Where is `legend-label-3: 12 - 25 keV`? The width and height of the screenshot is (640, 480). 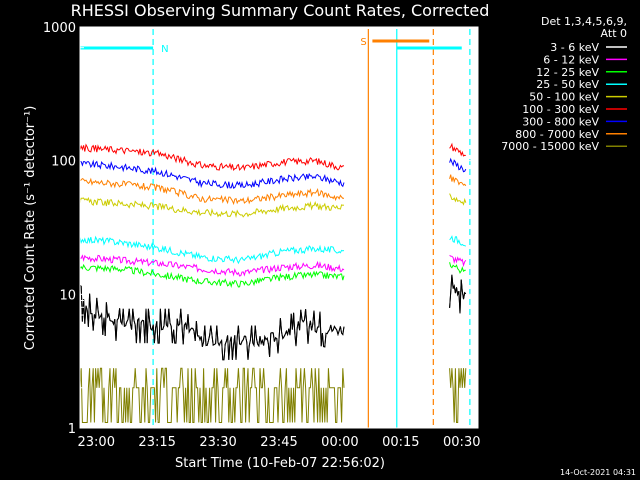 legend-label-3: 12 - 25 keV is located at coordinates (567, 72).